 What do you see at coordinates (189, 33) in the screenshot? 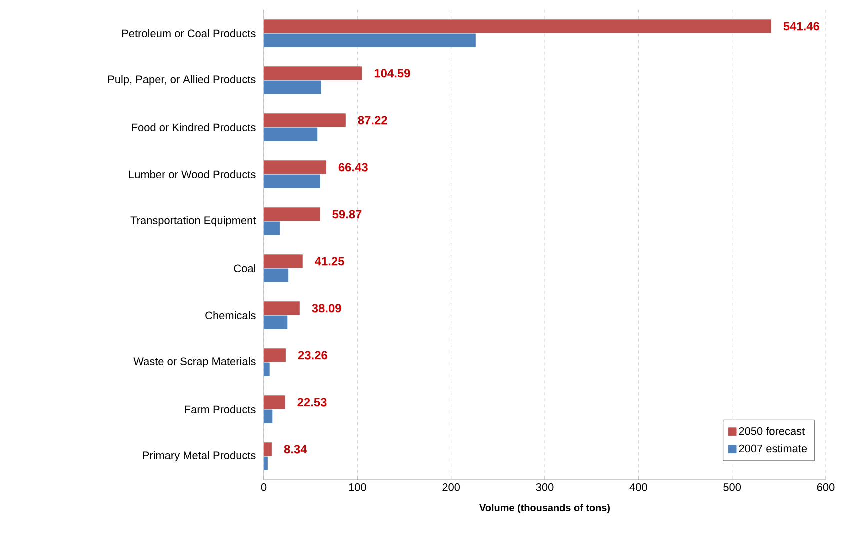
I see `y-tick-label: Petroleum or Coal Products` at bounding box center [189, 33].